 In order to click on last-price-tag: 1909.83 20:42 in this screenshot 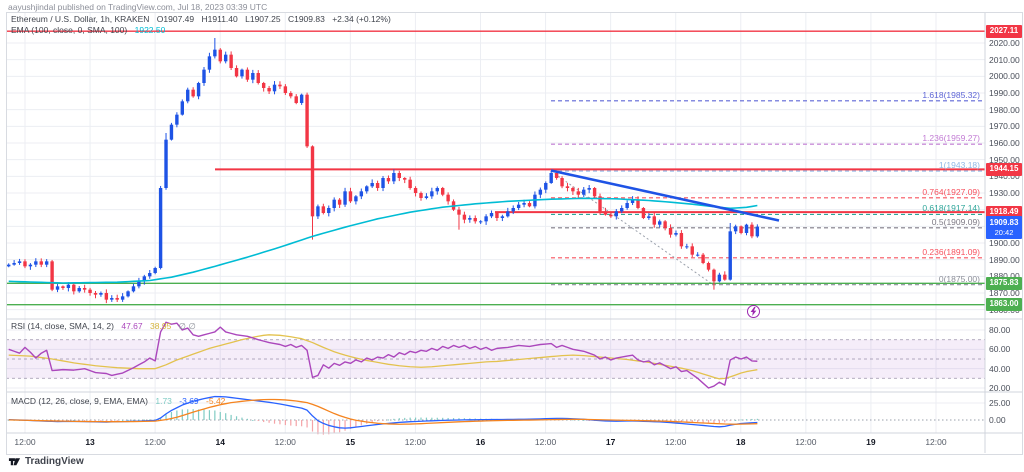, I will do `click(1004, 227)`.